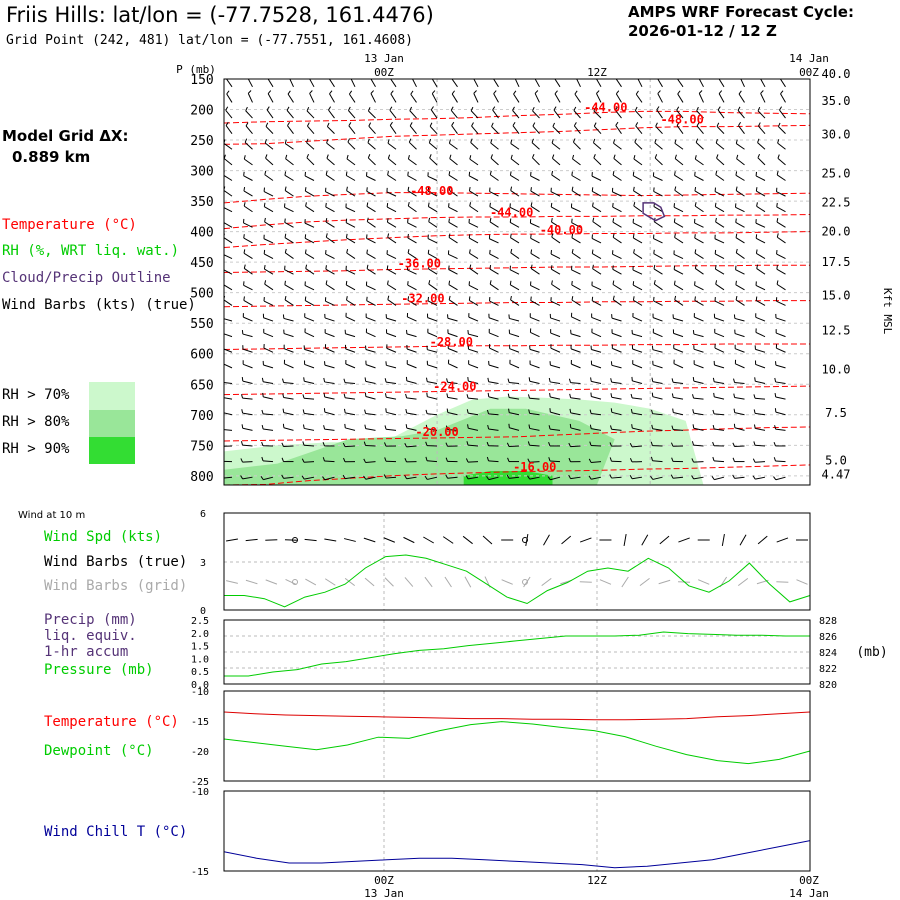  I want to click on height-tick-label: 25.0, so click(836, 174).